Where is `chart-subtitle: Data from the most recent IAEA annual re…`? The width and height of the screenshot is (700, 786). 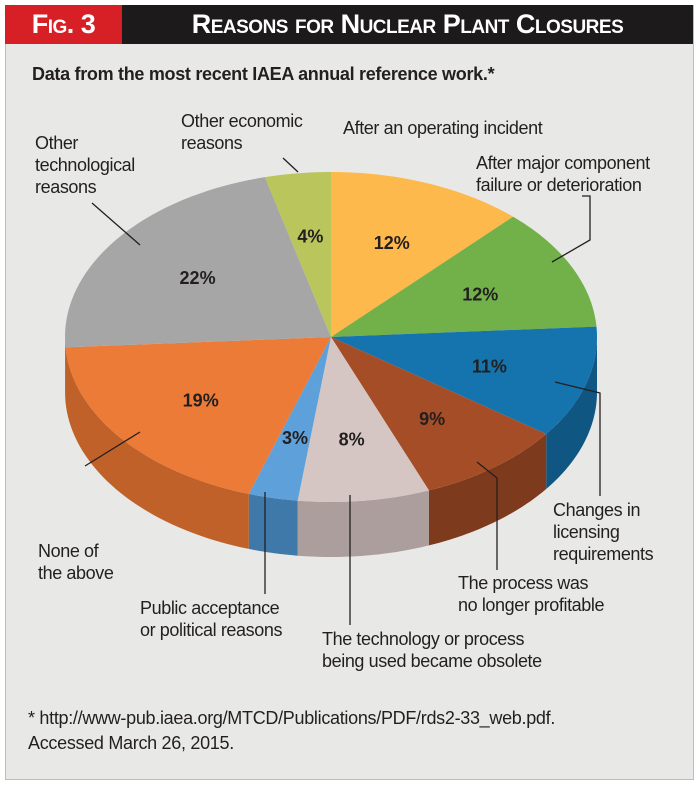
chart-subtitle: Data from the most recent IAEA annual re… is located at coordinates (263, 74).